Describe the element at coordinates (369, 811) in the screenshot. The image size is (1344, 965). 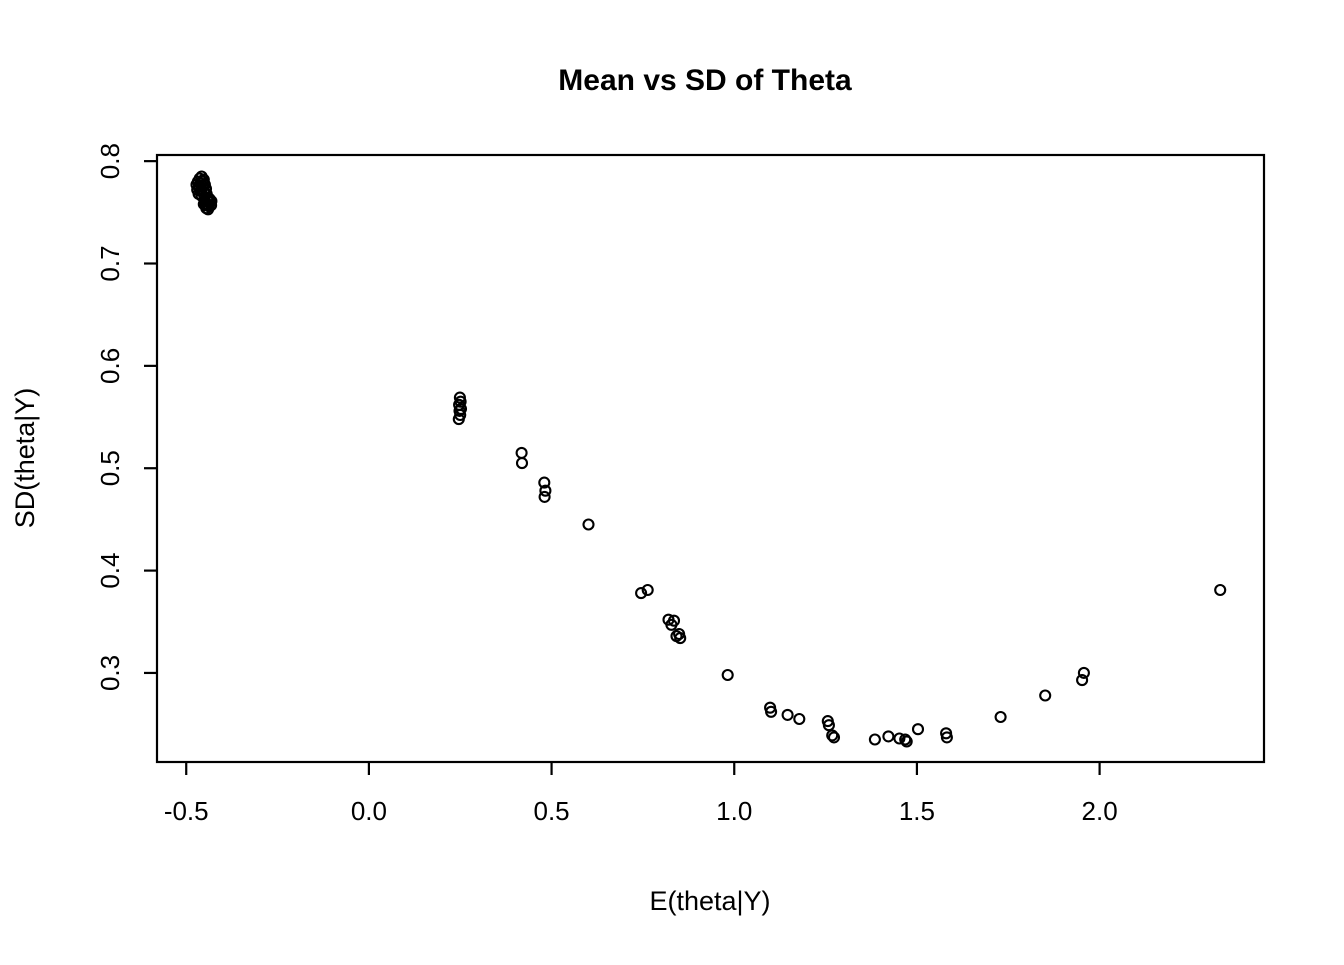
I see `x-tick-label: 0.0` at that location.